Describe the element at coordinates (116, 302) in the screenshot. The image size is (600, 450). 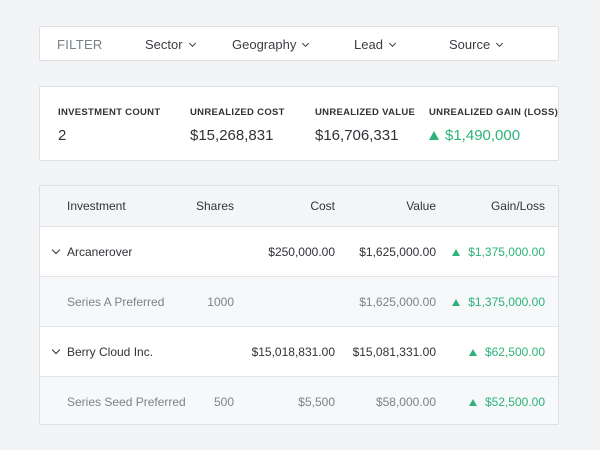
I see `security-name: Series A Preferred` at that location.